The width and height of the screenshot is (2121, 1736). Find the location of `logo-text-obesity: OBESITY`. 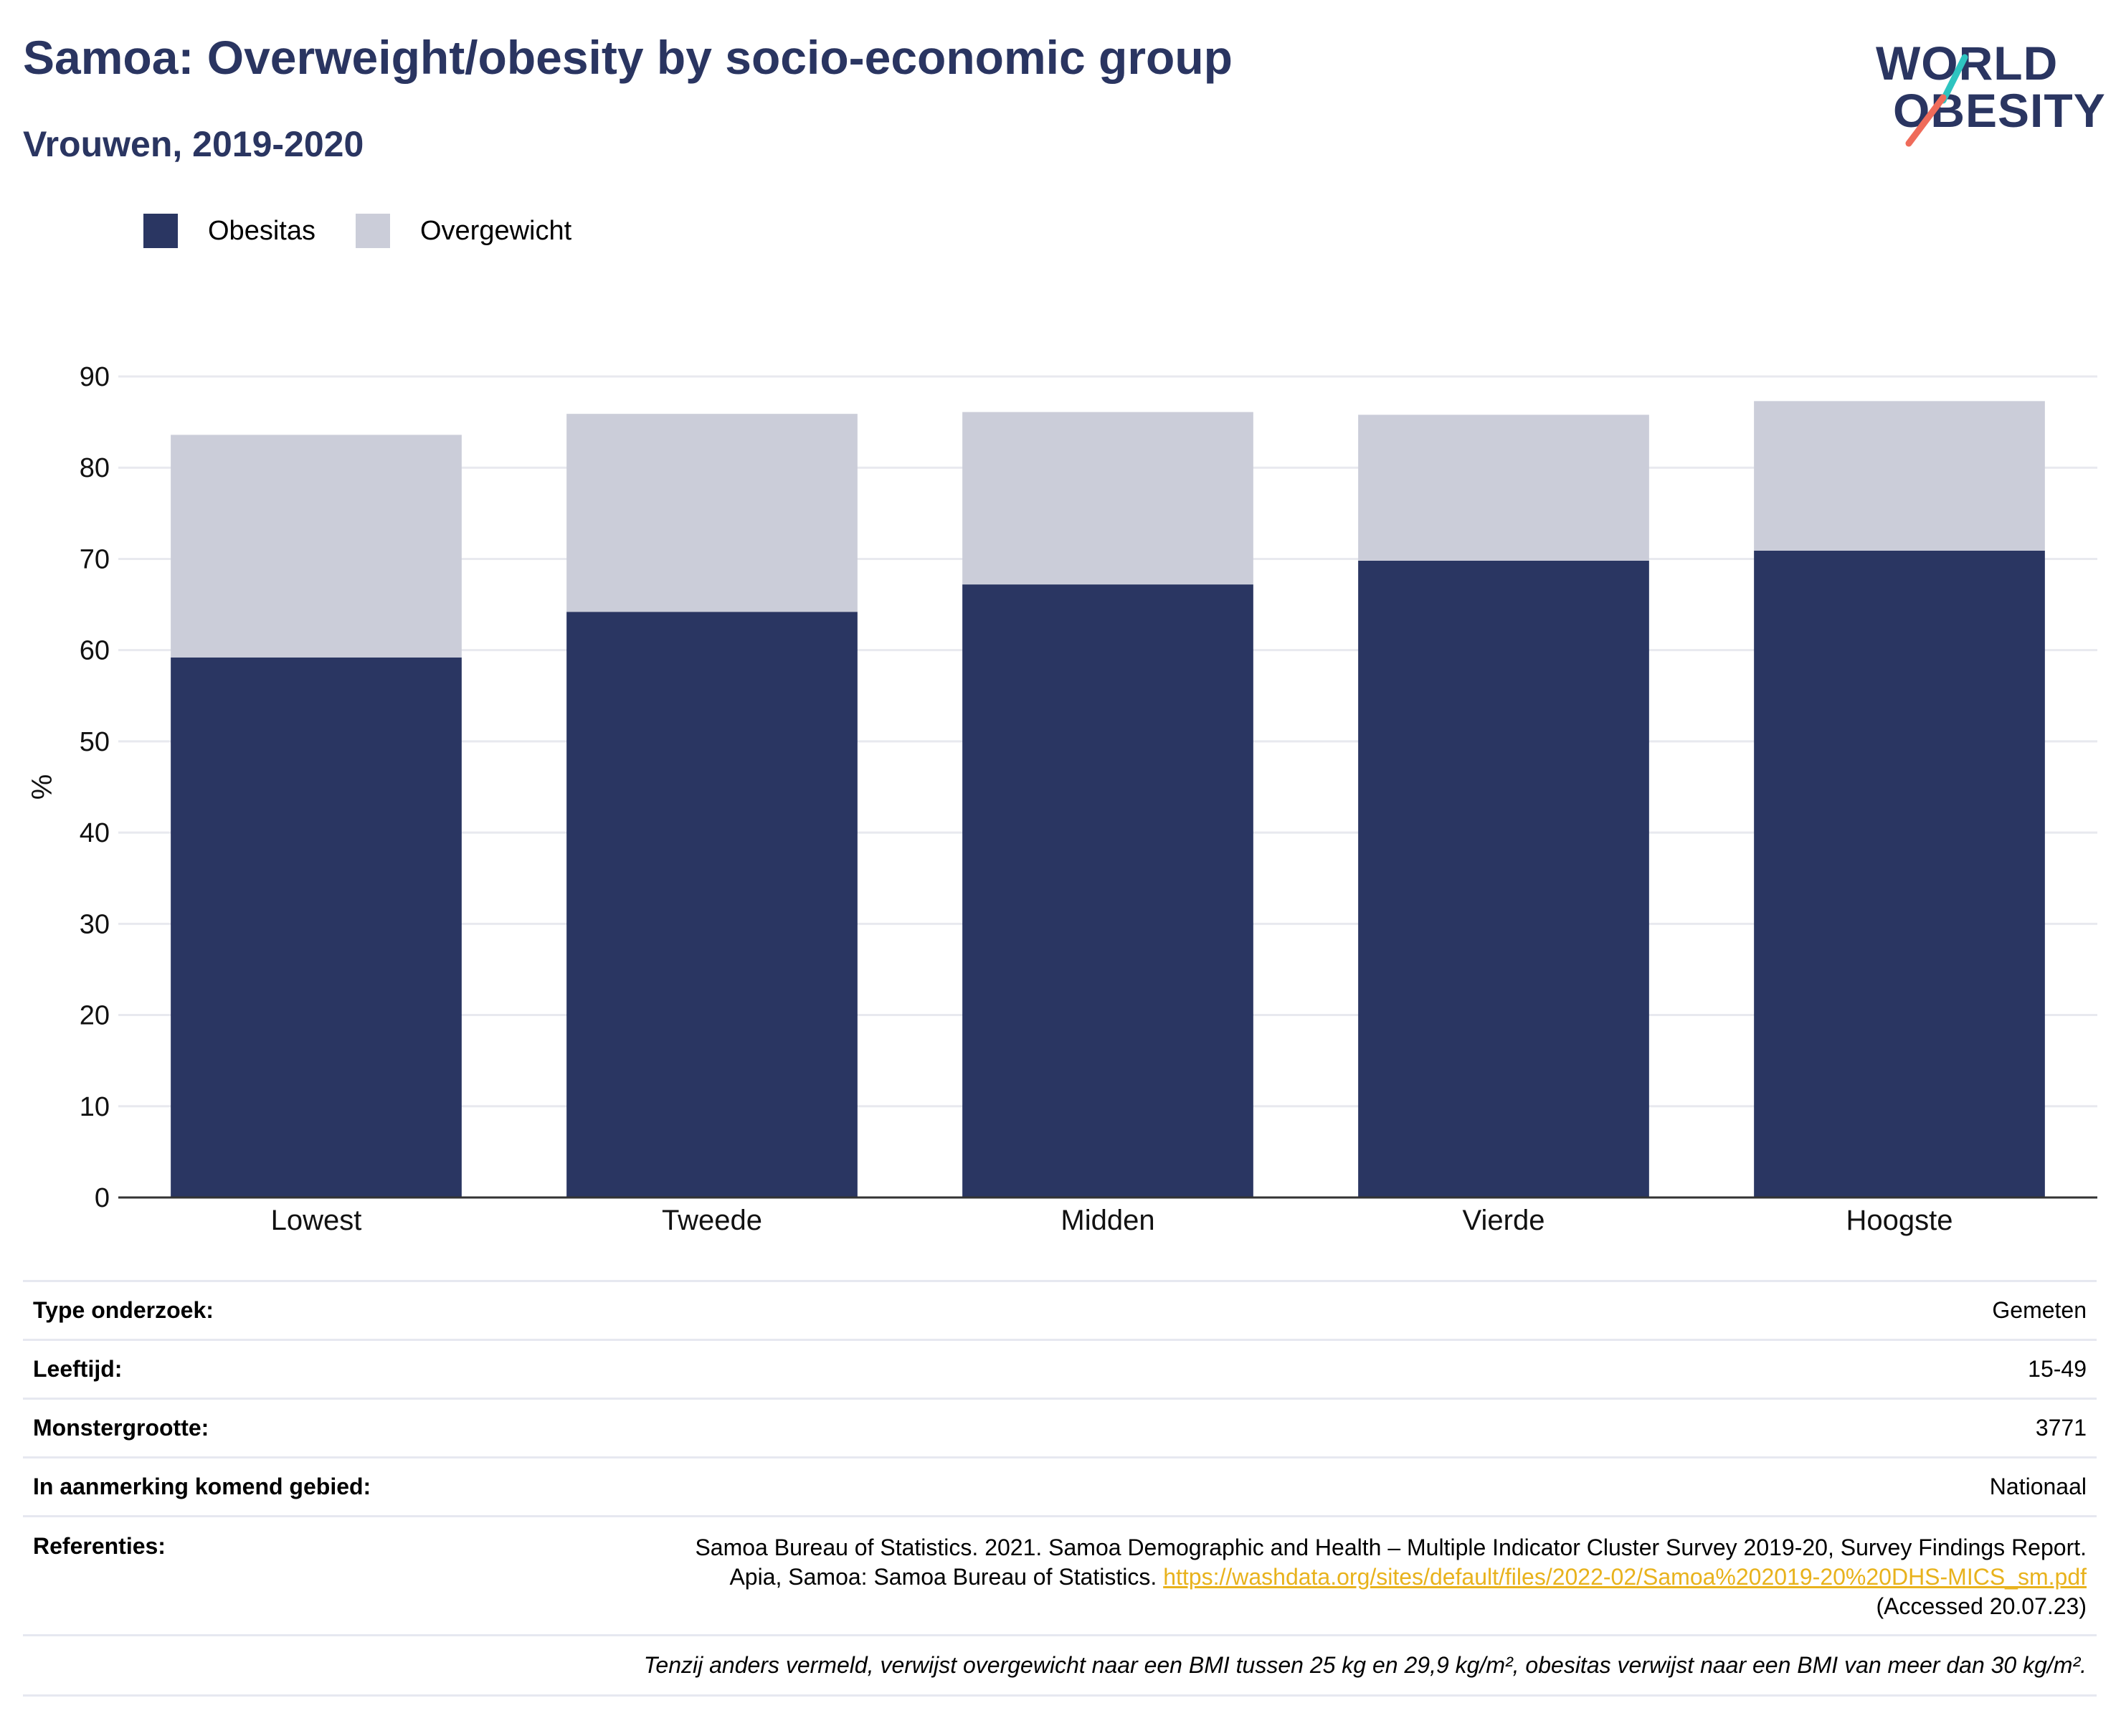

logo-text-obesity: OBESITY is located at coordinates (1999, 111).